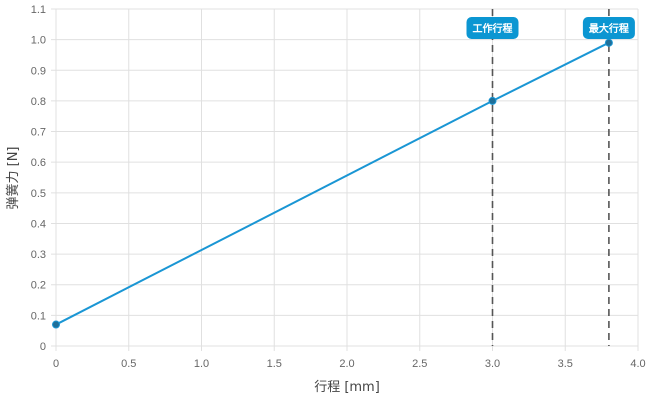 This screenshot has height=400, width=650. I want to click on y-tick-label: 0.6, so click(38, 163).